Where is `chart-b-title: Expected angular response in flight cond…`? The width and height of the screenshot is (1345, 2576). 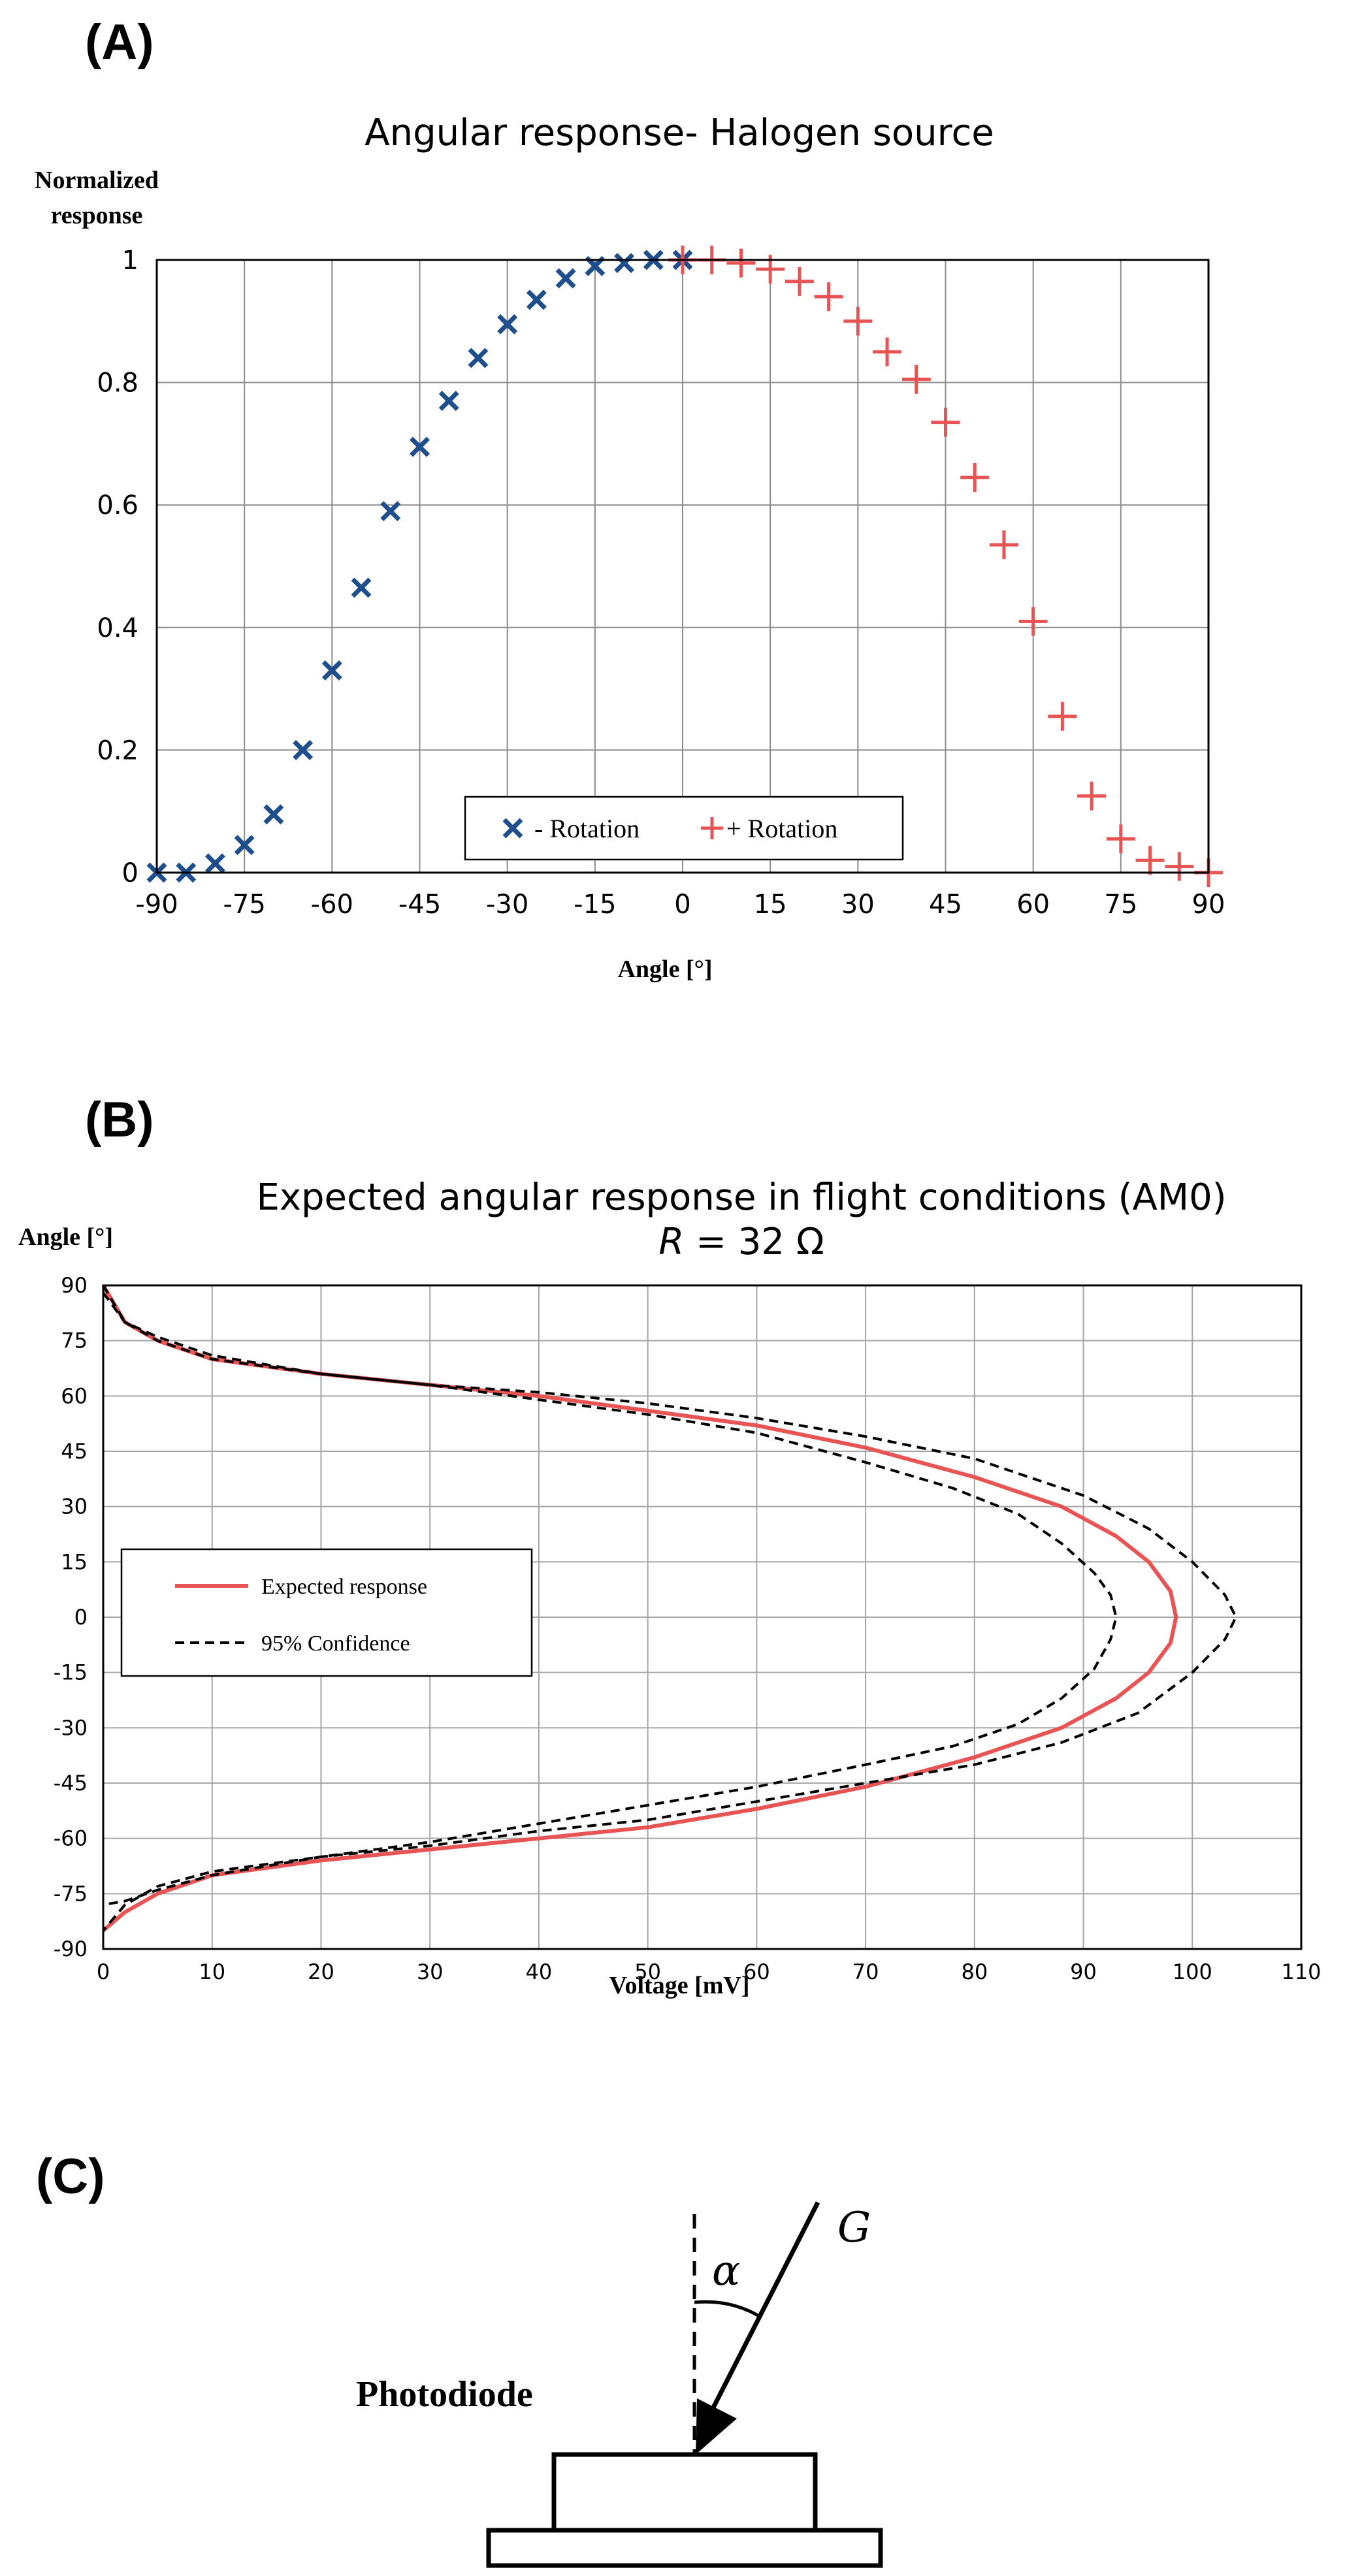
chart-b-title: Expected angular response in flight cond… is located at coordinates (741, 1197).